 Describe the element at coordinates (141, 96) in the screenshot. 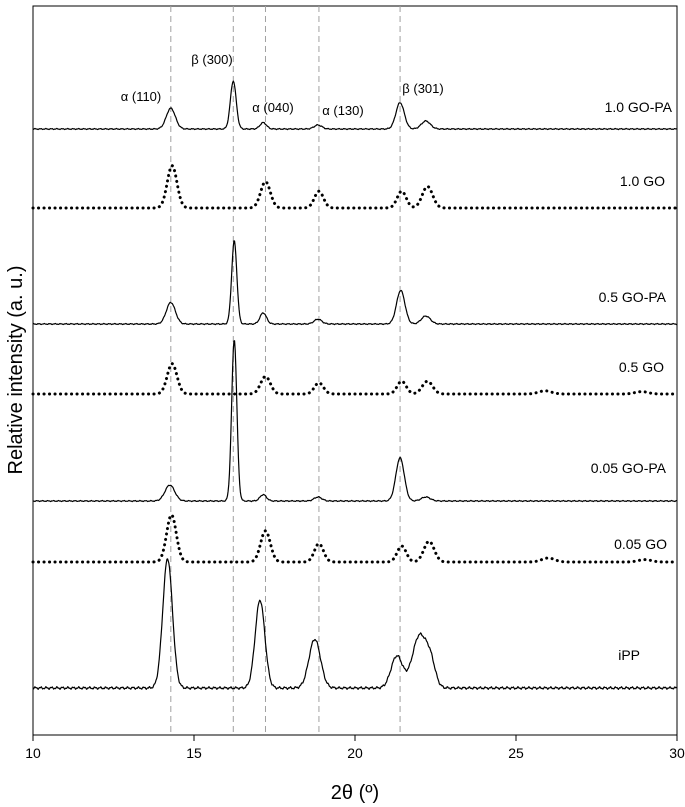

I see `reference-label: α (110)` at that location.